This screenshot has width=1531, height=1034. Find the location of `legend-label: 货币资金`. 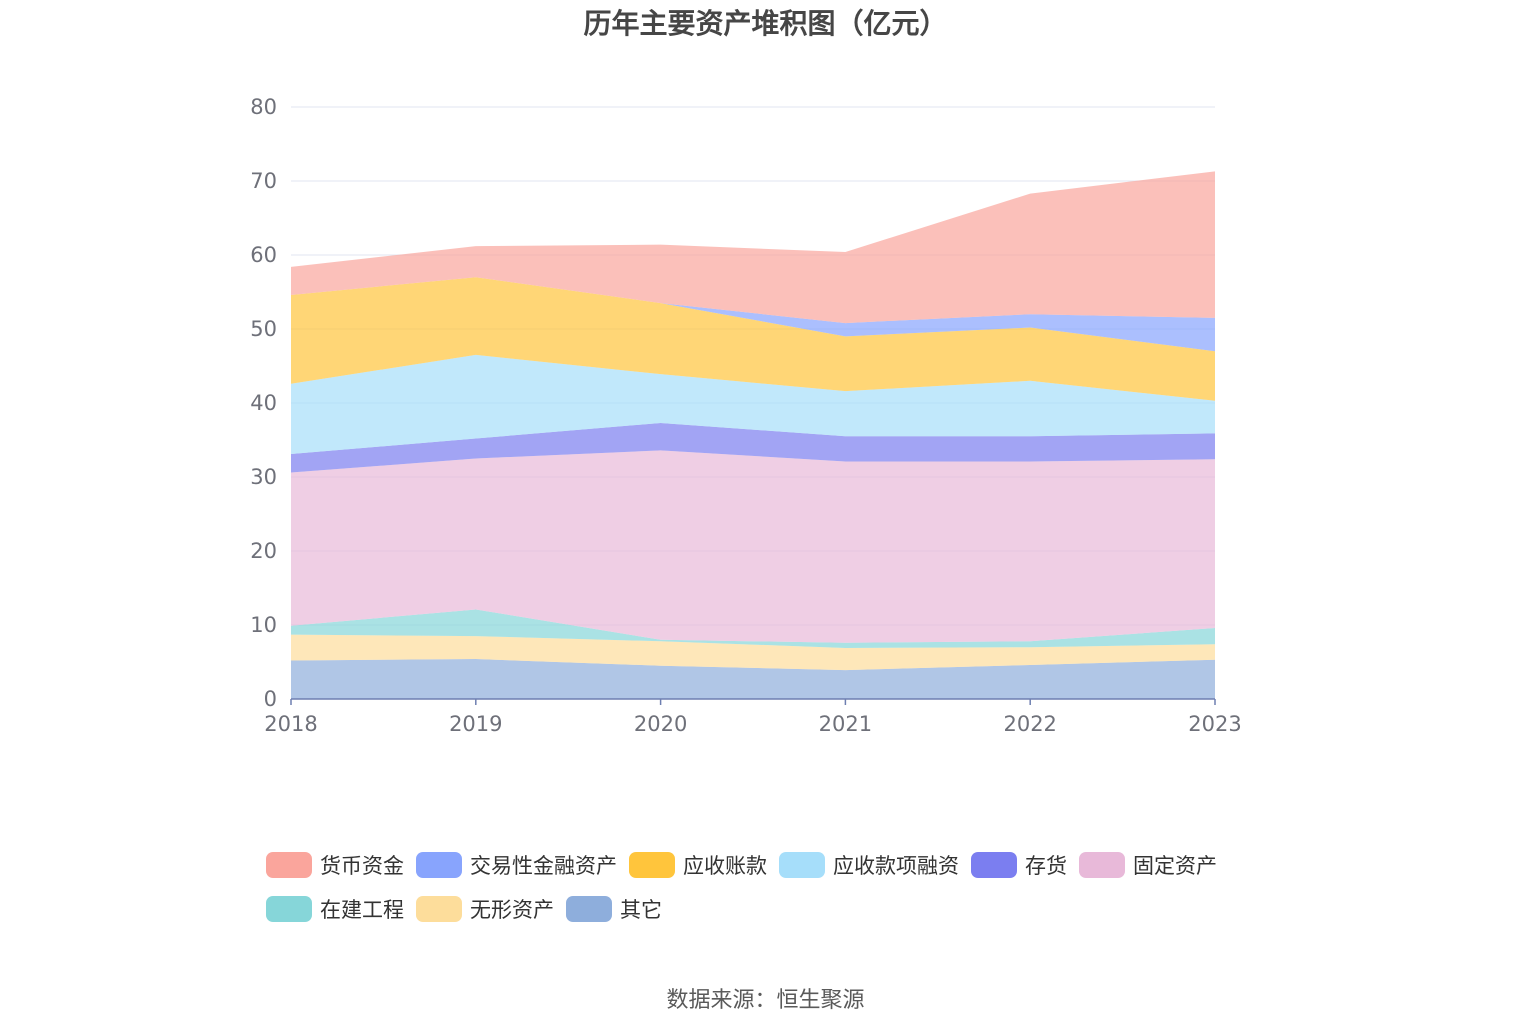

legend-label: 货币资金 is located at coordinates (362, 866).